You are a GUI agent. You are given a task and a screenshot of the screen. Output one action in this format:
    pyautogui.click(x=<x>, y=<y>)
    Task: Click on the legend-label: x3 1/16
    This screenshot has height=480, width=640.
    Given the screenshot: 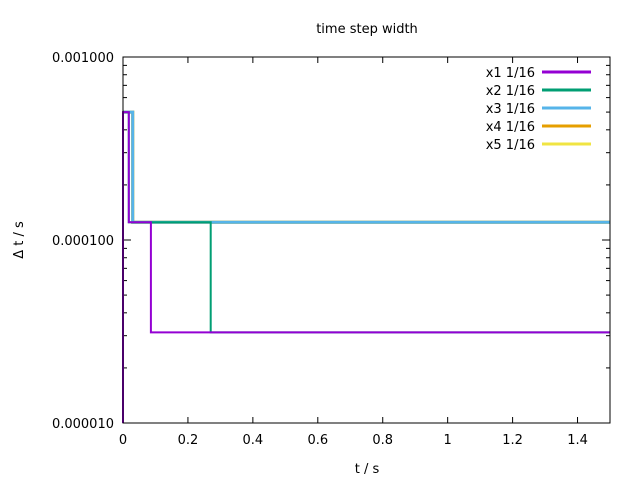 What is the action you would take?
    pyautogui.click(x=510, y=109)
    